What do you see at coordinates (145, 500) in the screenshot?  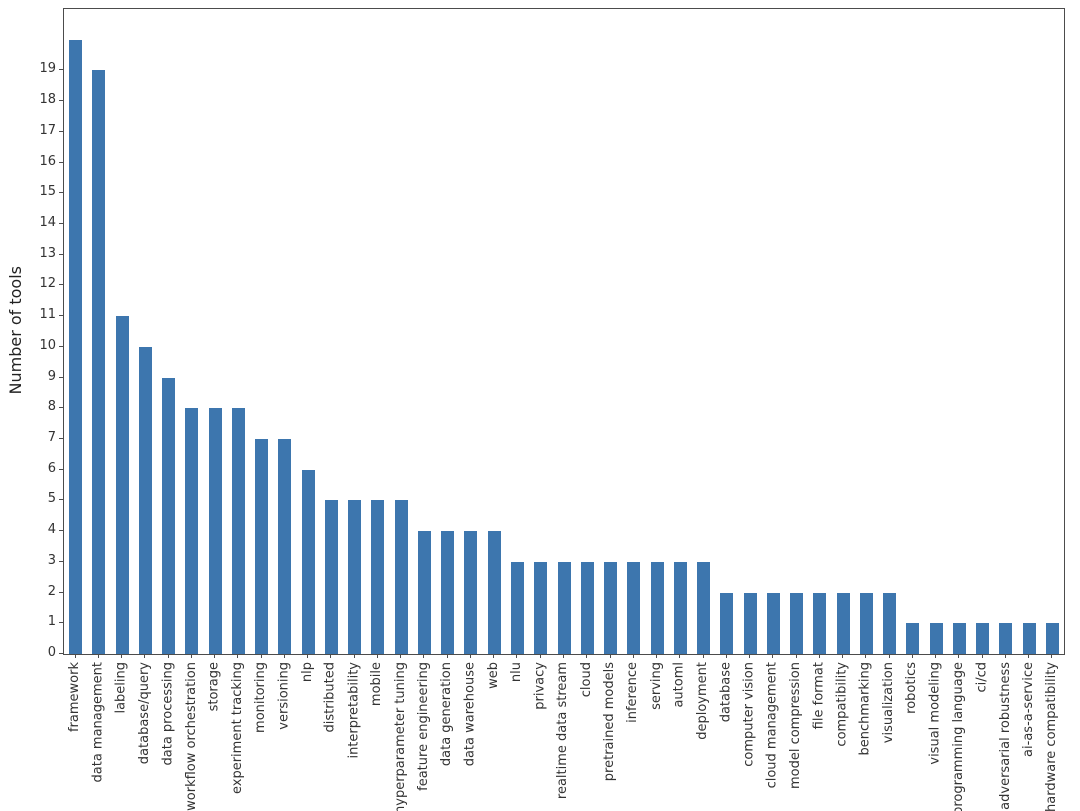 I see `bar-database-query` at bounding box center [145, 500].